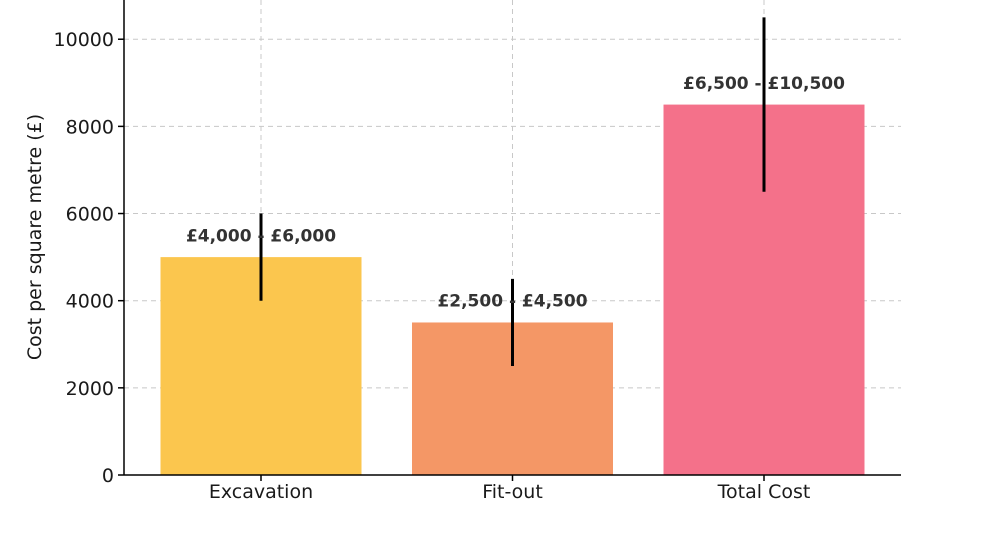 This screenshot has width=1000, height=544. Describe the element at coordinates (90, 389) in the screenshot. I see `y-tick-label: 2000` at that location.